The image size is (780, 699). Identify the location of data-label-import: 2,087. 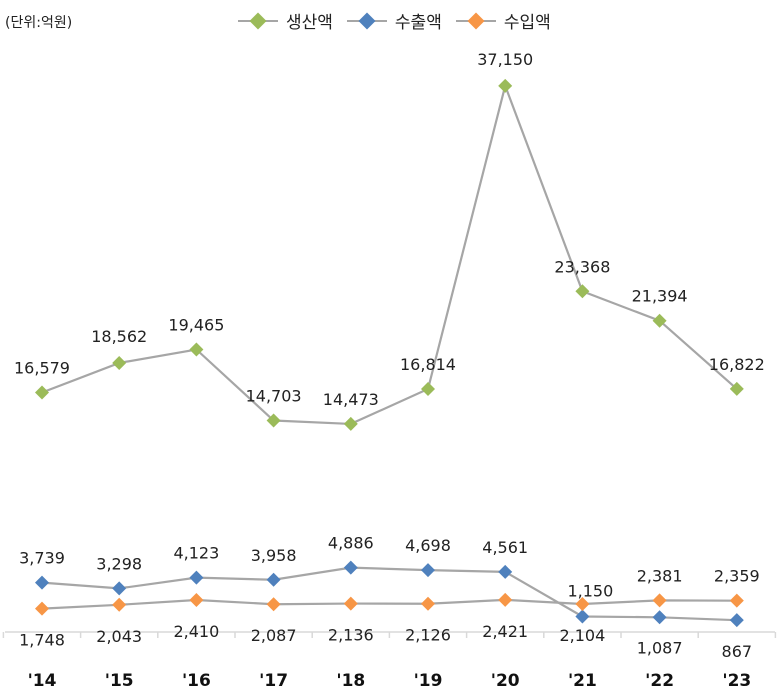
(274, 635).